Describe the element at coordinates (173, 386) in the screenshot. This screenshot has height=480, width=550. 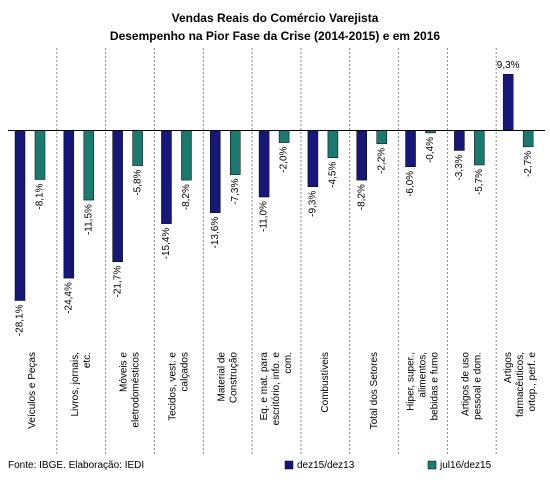
I see `x-tick-label: Tecidos, vest. e` at that location.